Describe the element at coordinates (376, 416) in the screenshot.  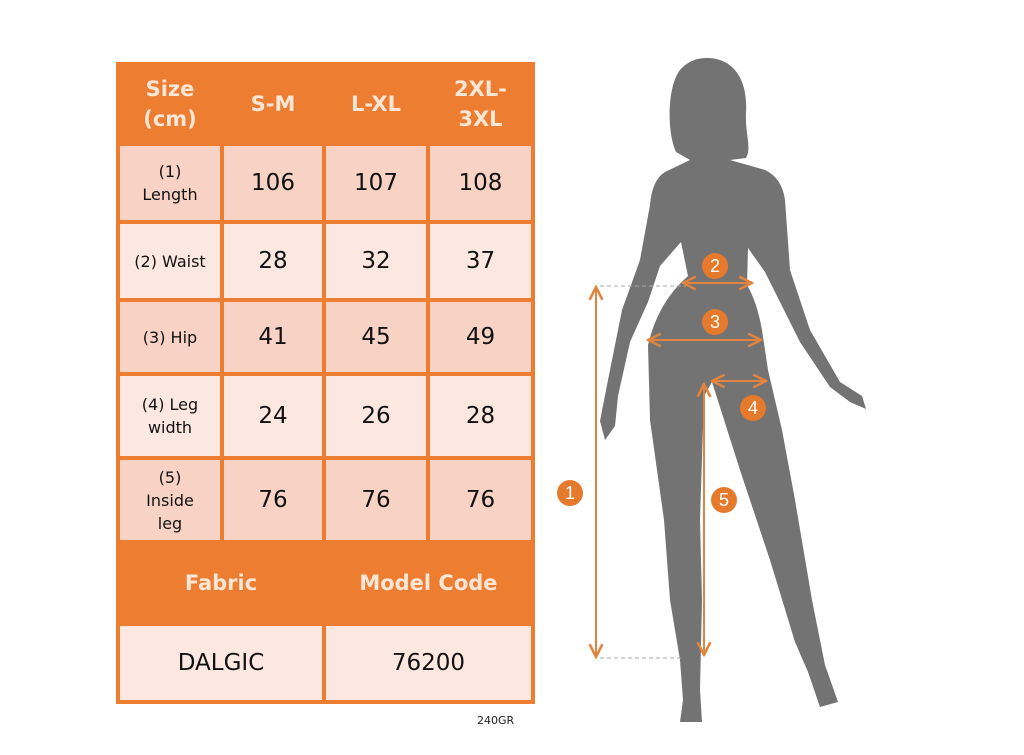
I see `cell: 26` at that location.